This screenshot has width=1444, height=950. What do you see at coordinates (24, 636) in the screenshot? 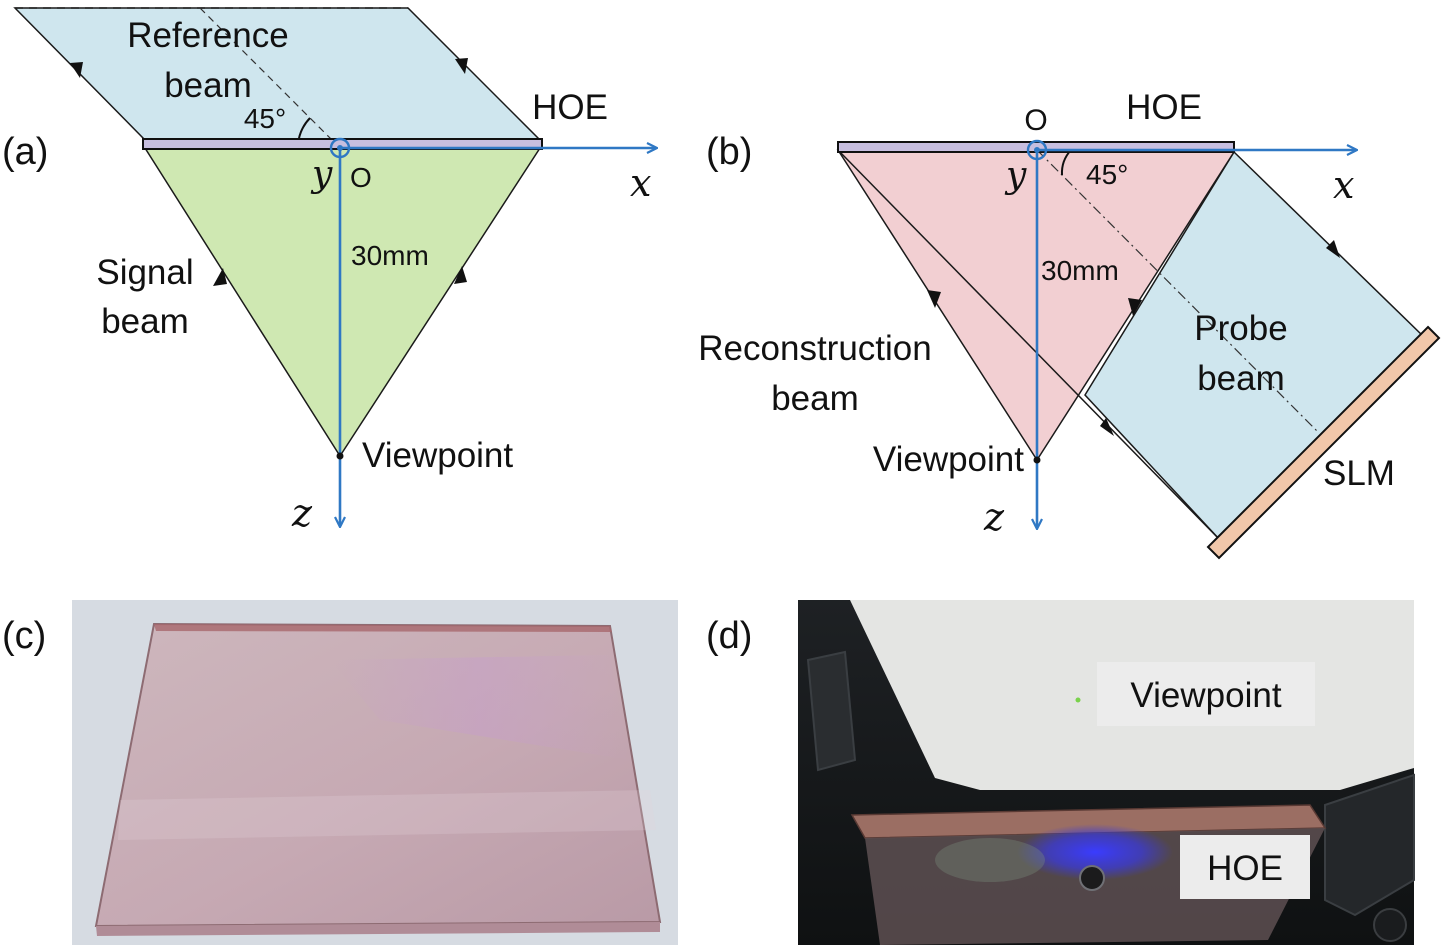
I see `panel-label-c: (c)` at bounding box center [24, 636].